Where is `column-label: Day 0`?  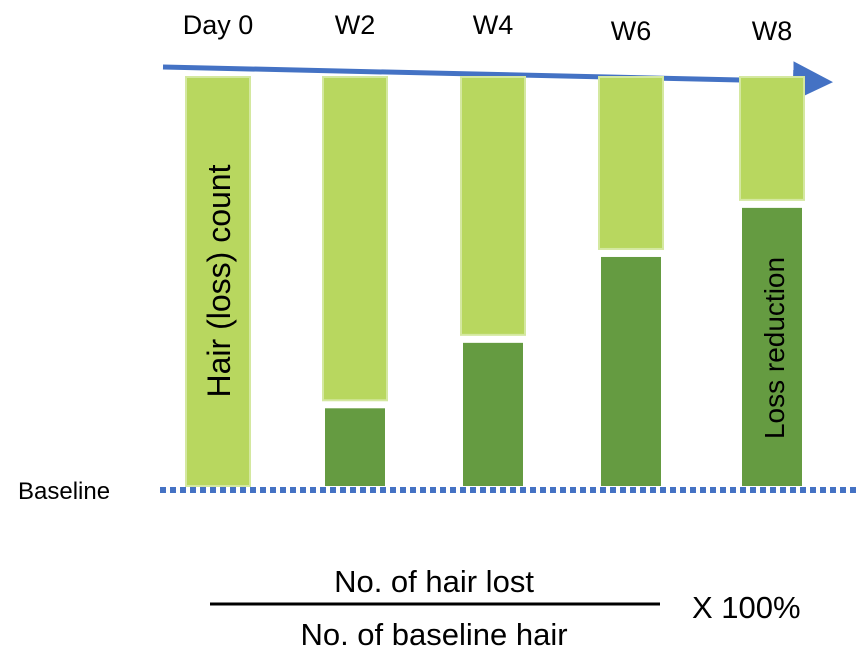
column-label: Day 0 is located at coordinates (218, 25).